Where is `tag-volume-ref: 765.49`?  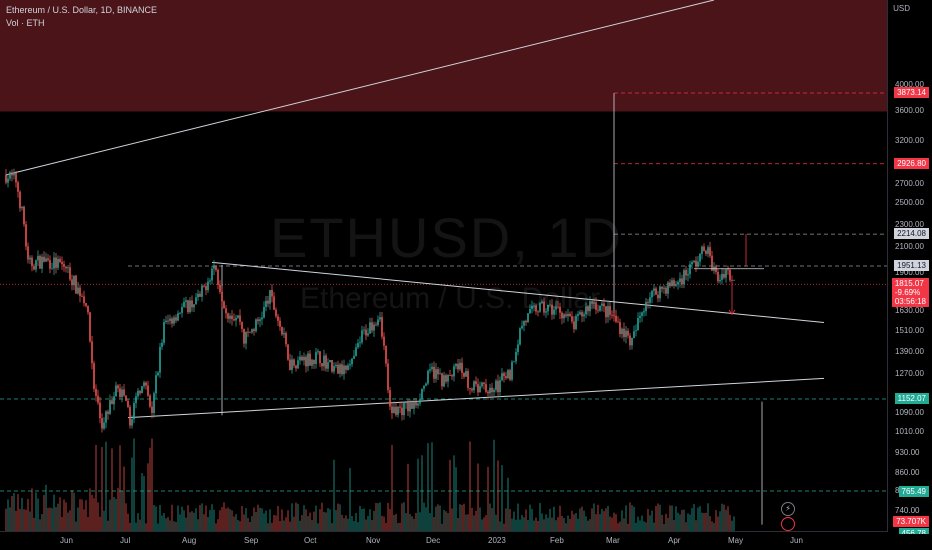
tag-volume-ref: 765.49 is located at coordinates (913, 491).